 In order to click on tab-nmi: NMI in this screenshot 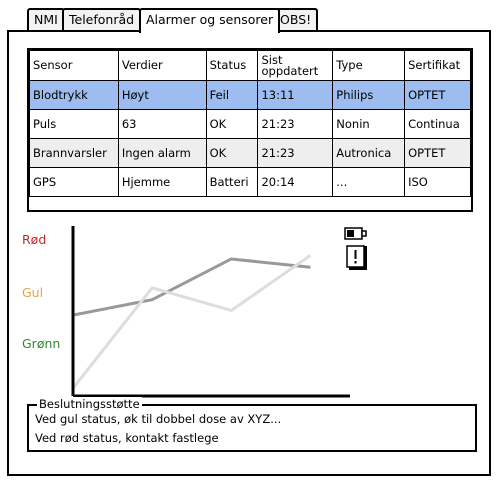, I will do `click(46, 19)`.